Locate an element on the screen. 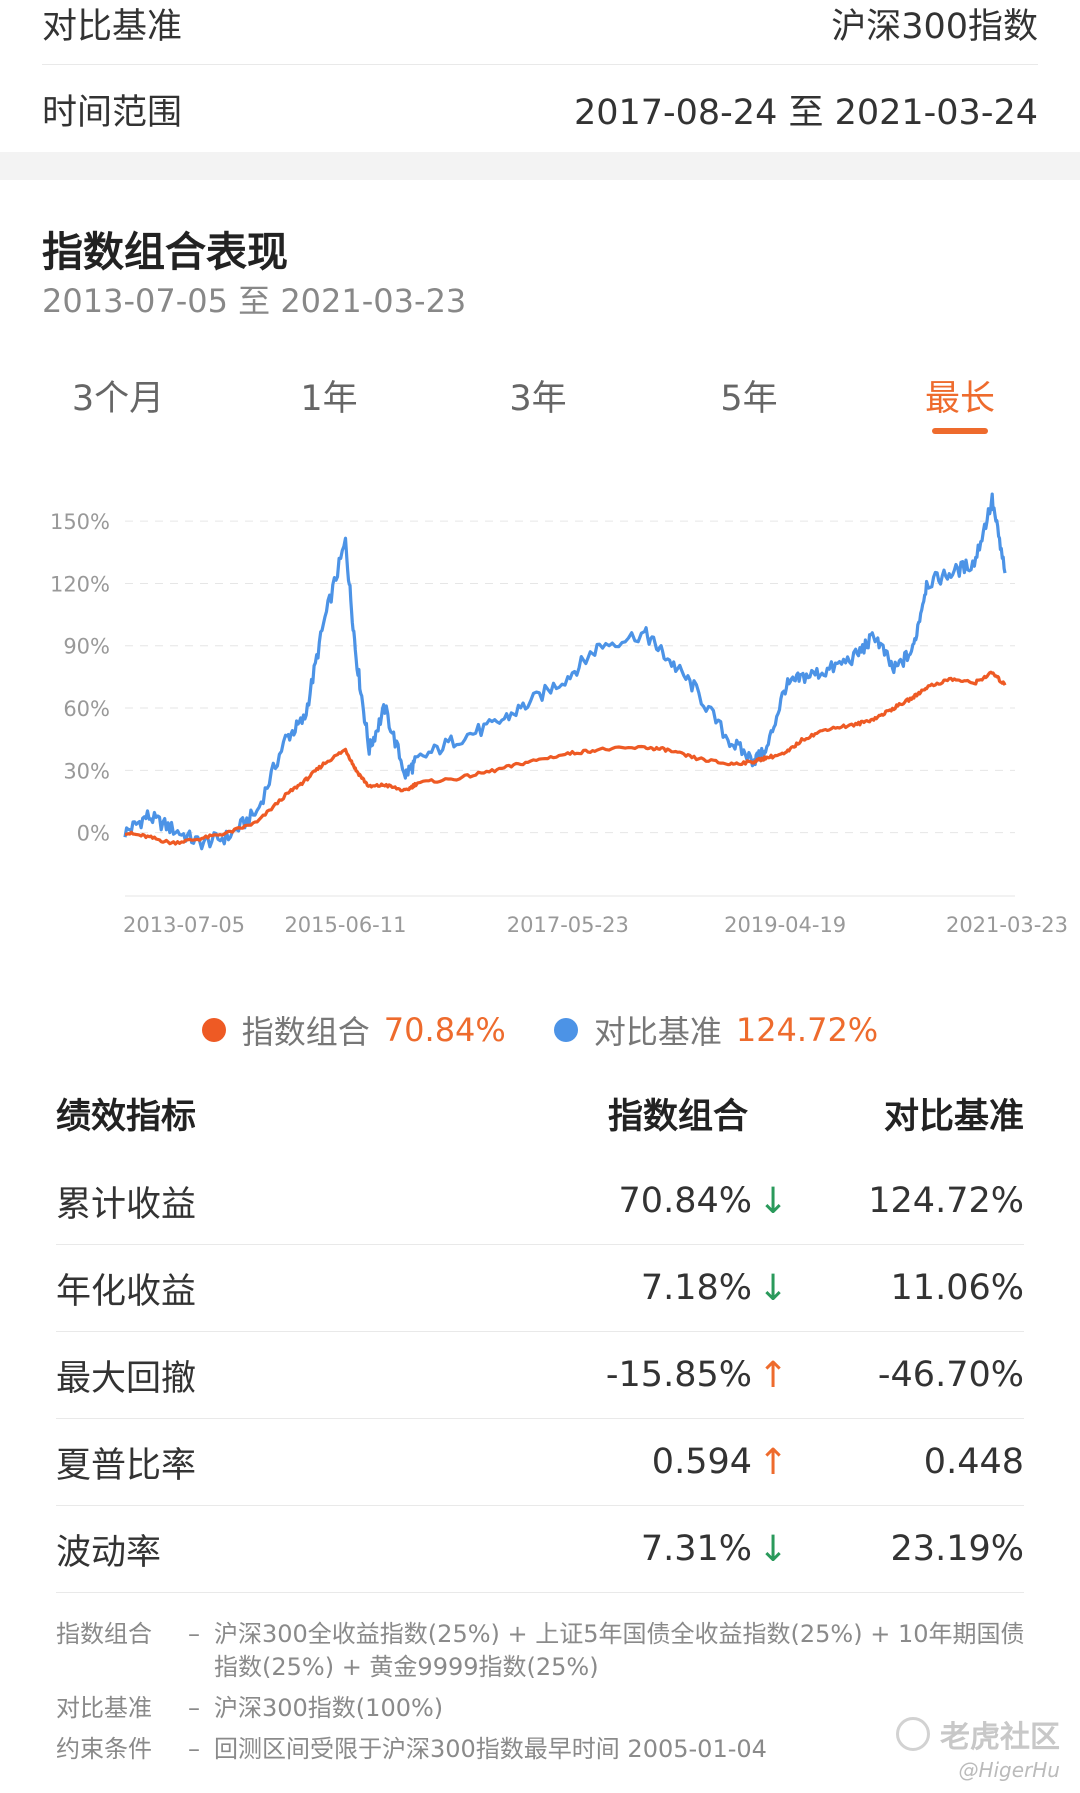 The height and width of the screenshot is (1793, 1080). metric-name: 年化收益 is located at coordinates (126, 1291).